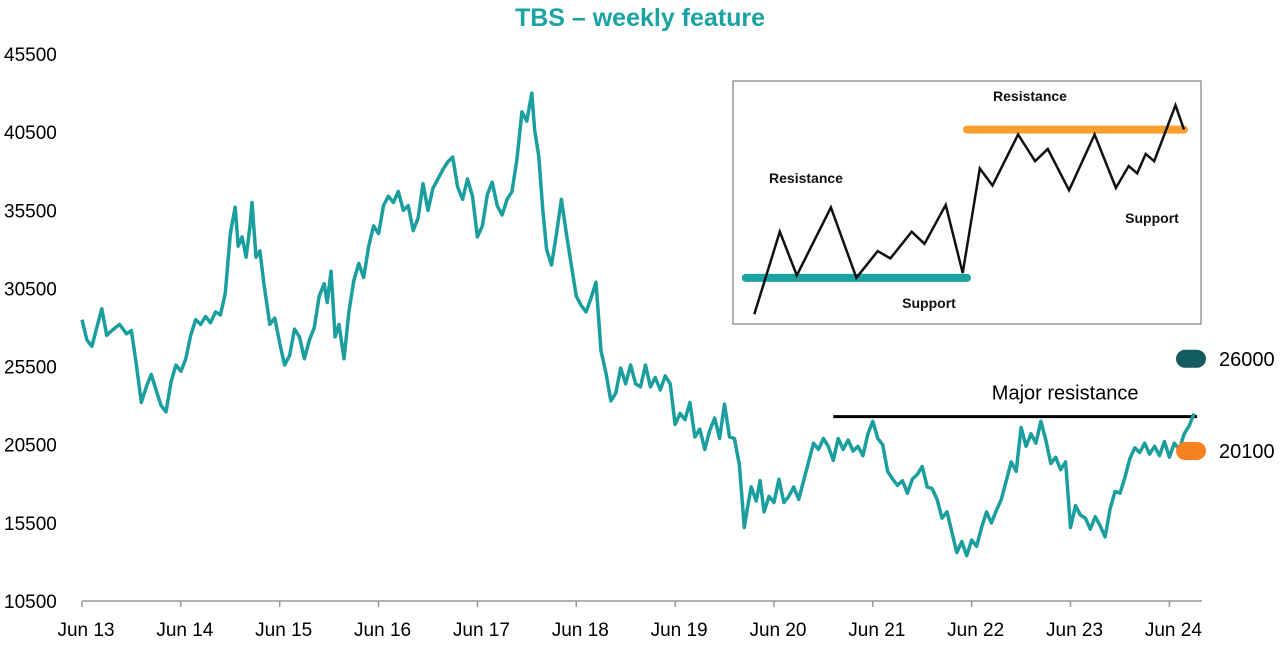 The image size is (1280, 660). What do you see at coordinates (30, 602) in the screenshot?
I see `y-tick-label: 10500` at bounding box center [30, 602].